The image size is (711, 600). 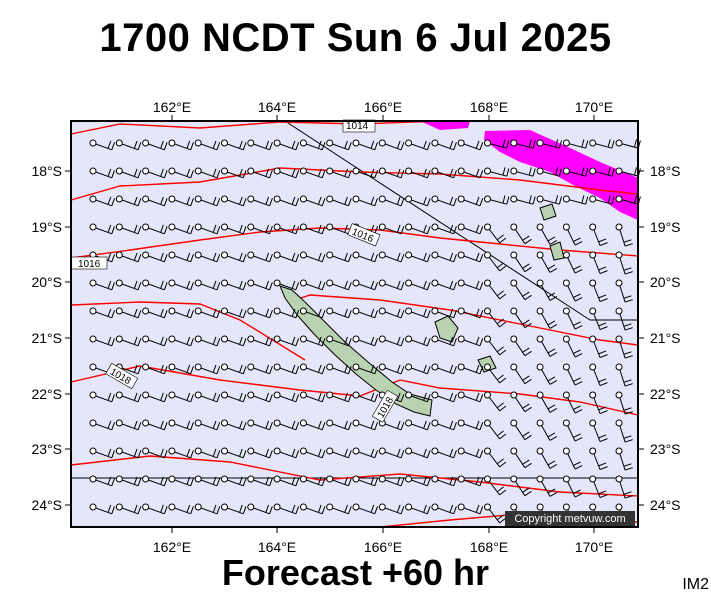 I want to click on lat-label-right: 19°S, so click(x=665, y=227).